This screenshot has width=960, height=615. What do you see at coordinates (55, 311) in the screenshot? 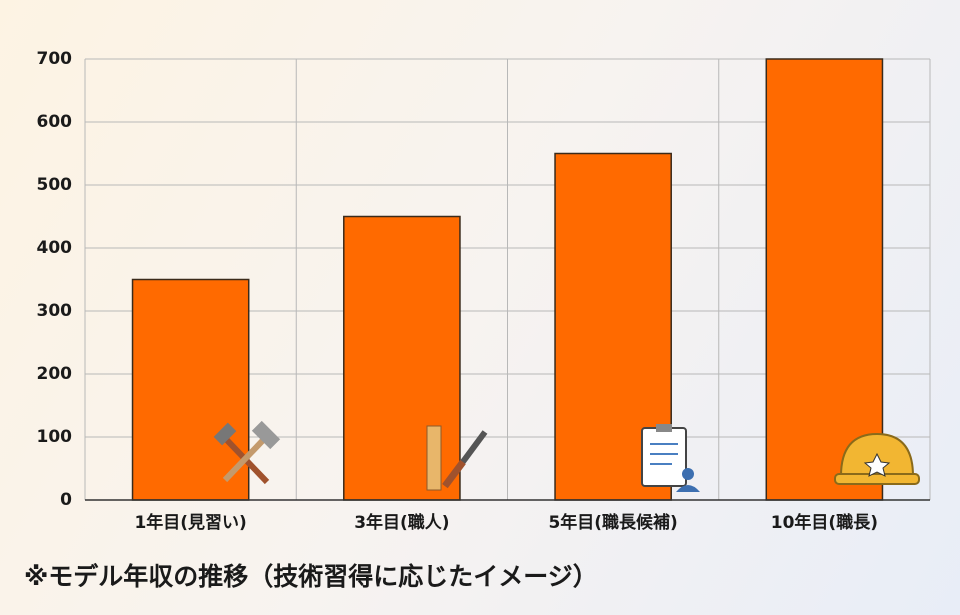
I see `y-tick-label: 300` at bounding box center [55, 311].